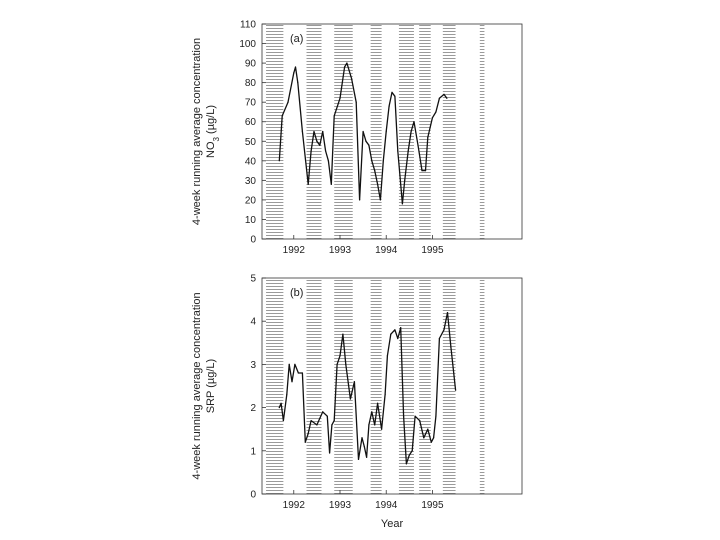 The width and height of the screenshot is (720, 540). I want to click on y-tick-label: 1, so click(253, 451).